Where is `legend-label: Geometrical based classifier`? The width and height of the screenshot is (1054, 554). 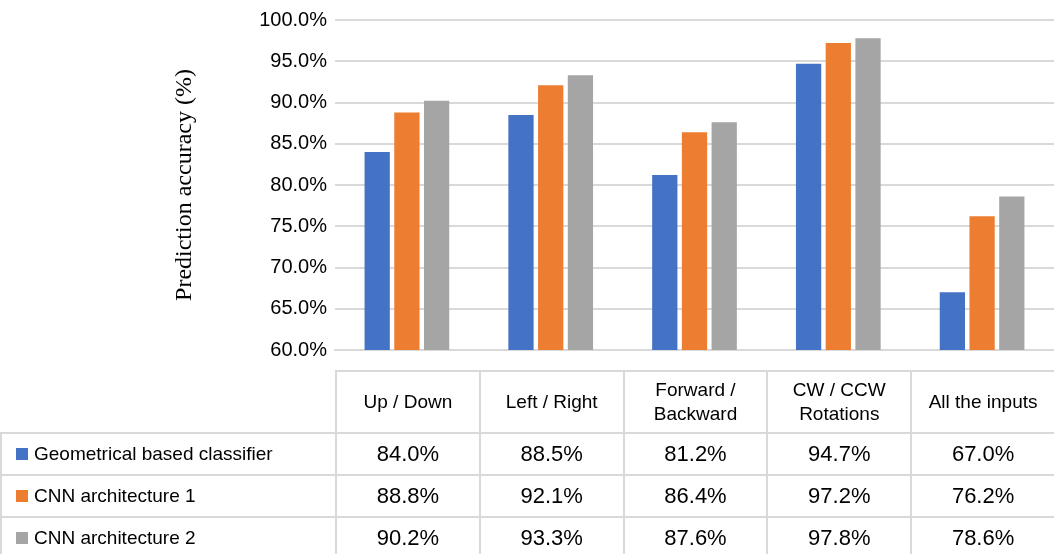
legend-label: Geometrical based classifier is located at coordinates (153, 453).